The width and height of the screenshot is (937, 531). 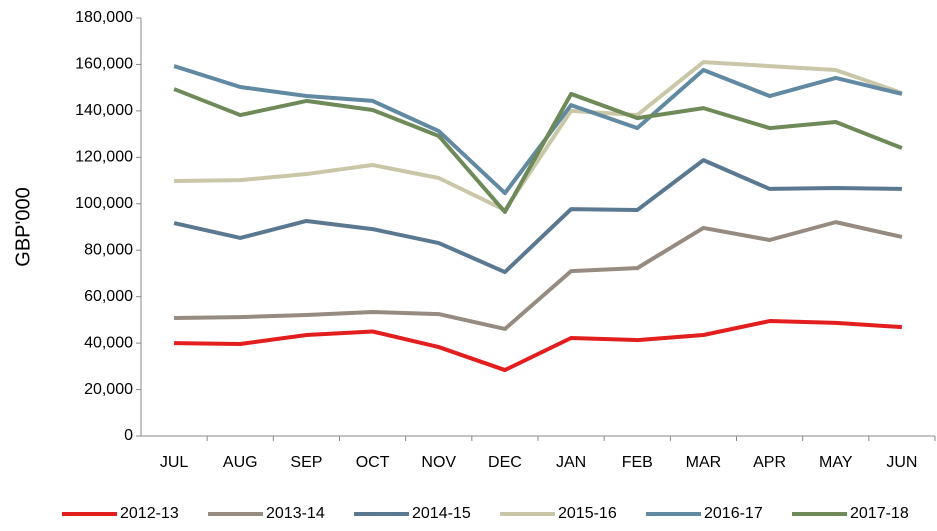 What do you see at coordinates (306, 462) in the screenshot?
I see `x-tick-label: SEP` at bounding box center [306, 462].